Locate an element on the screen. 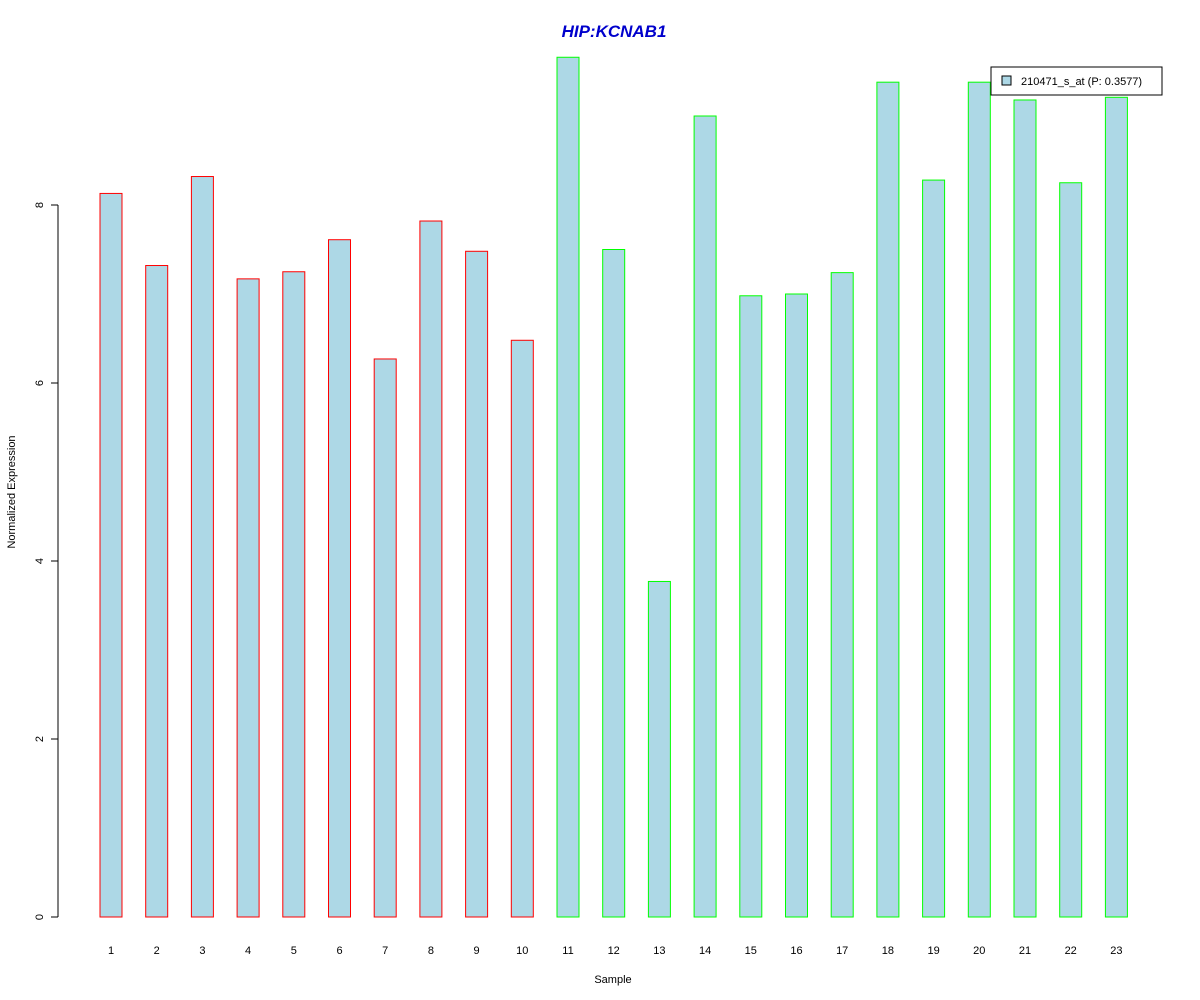  x-tick-label: 6 is located at coordinates (339, 951).